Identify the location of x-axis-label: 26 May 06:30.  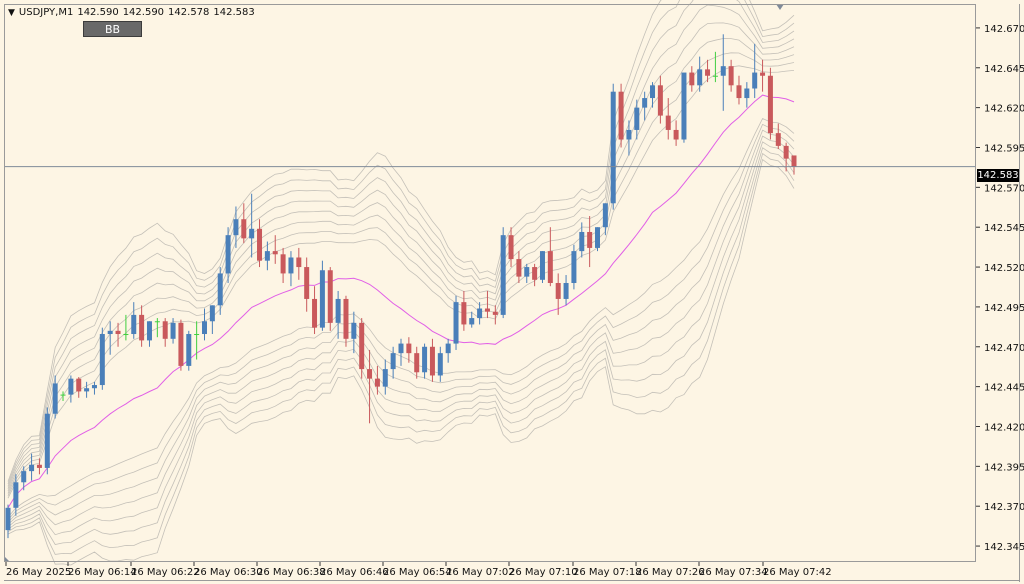
(228, 572).